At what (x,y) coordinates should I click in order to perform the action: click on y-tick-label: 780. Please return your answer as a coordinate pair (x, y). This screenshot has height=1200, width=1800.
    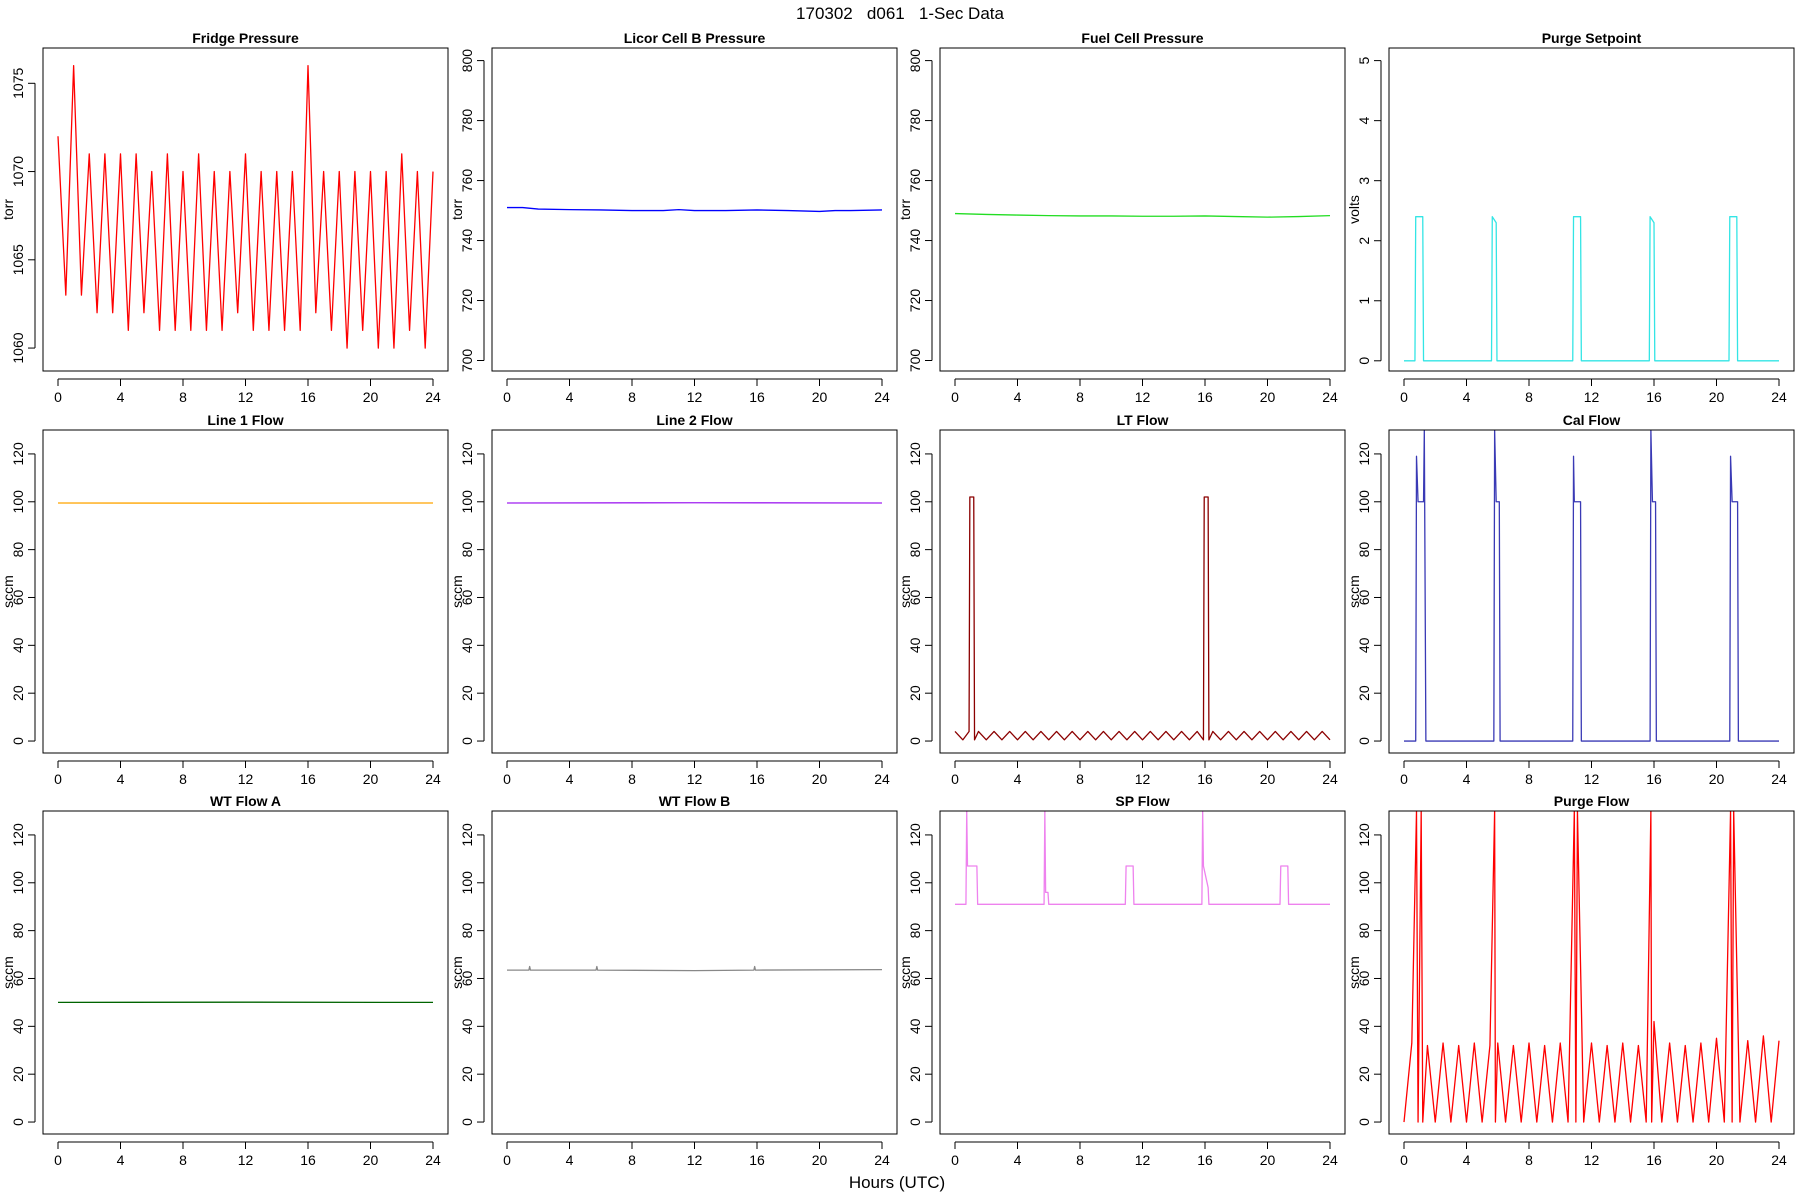
    Looking at the image, I should click on (915, 121).